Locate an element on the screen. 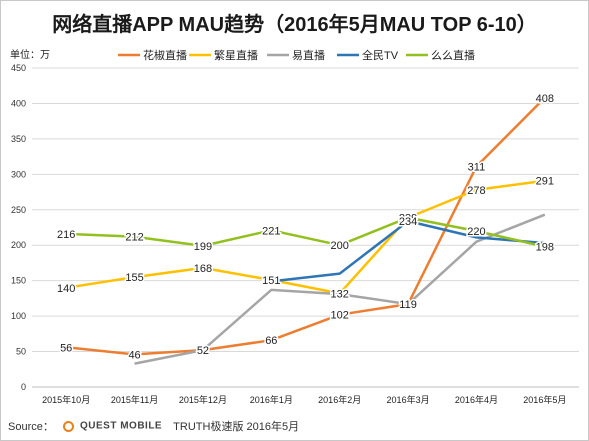  data-label: 212 is located at coordinates (134, 238).